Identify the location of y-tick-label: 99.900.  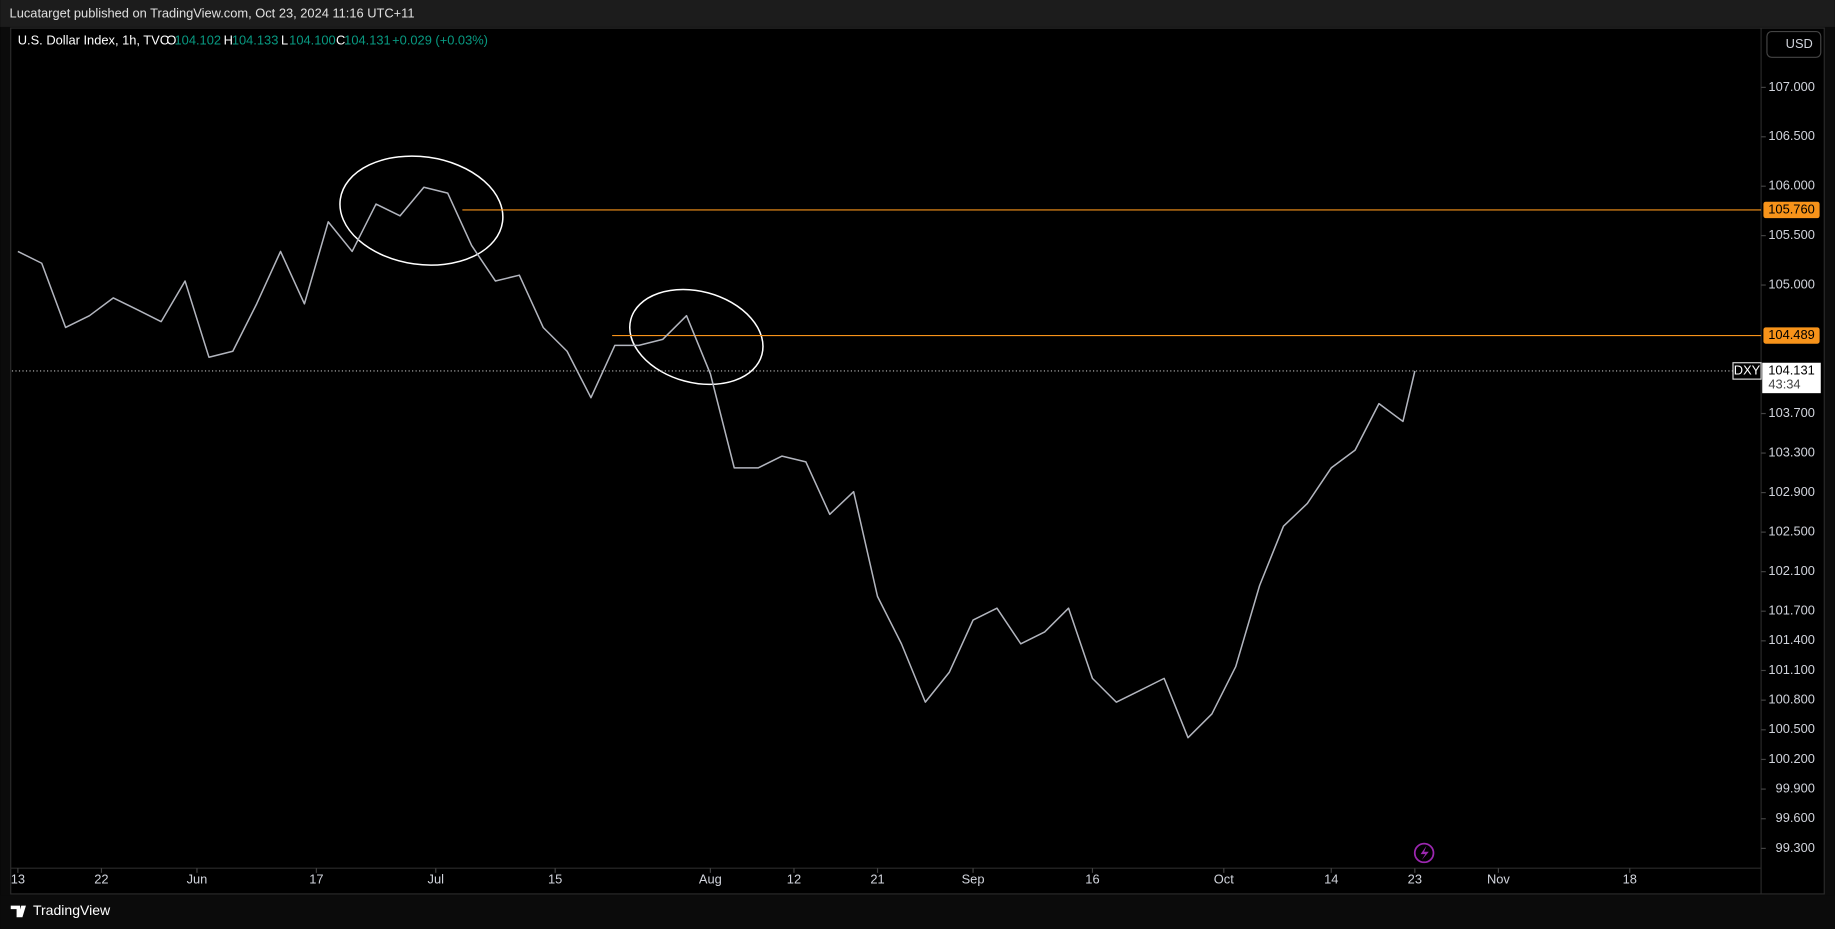
(1795, 787).